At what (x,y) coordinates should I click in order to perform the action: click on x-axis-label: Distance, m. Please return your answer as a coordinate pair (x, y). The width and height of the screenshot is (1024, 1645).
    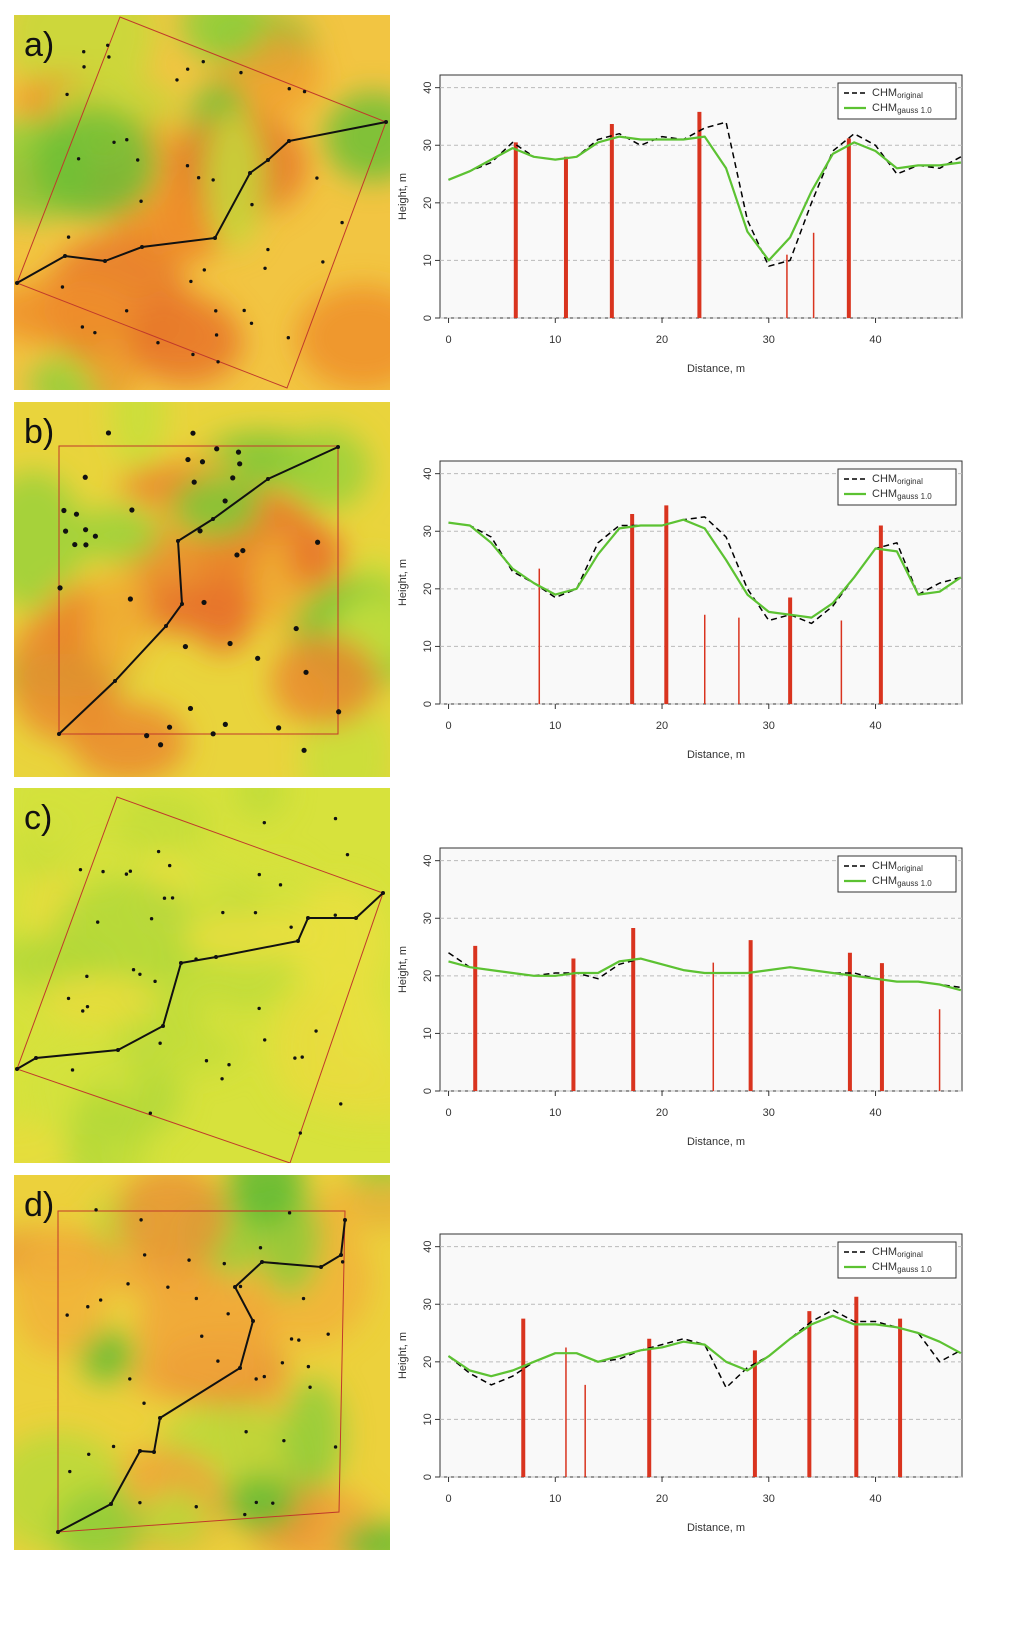
    Looking at the image, I should click on (716, 1528).